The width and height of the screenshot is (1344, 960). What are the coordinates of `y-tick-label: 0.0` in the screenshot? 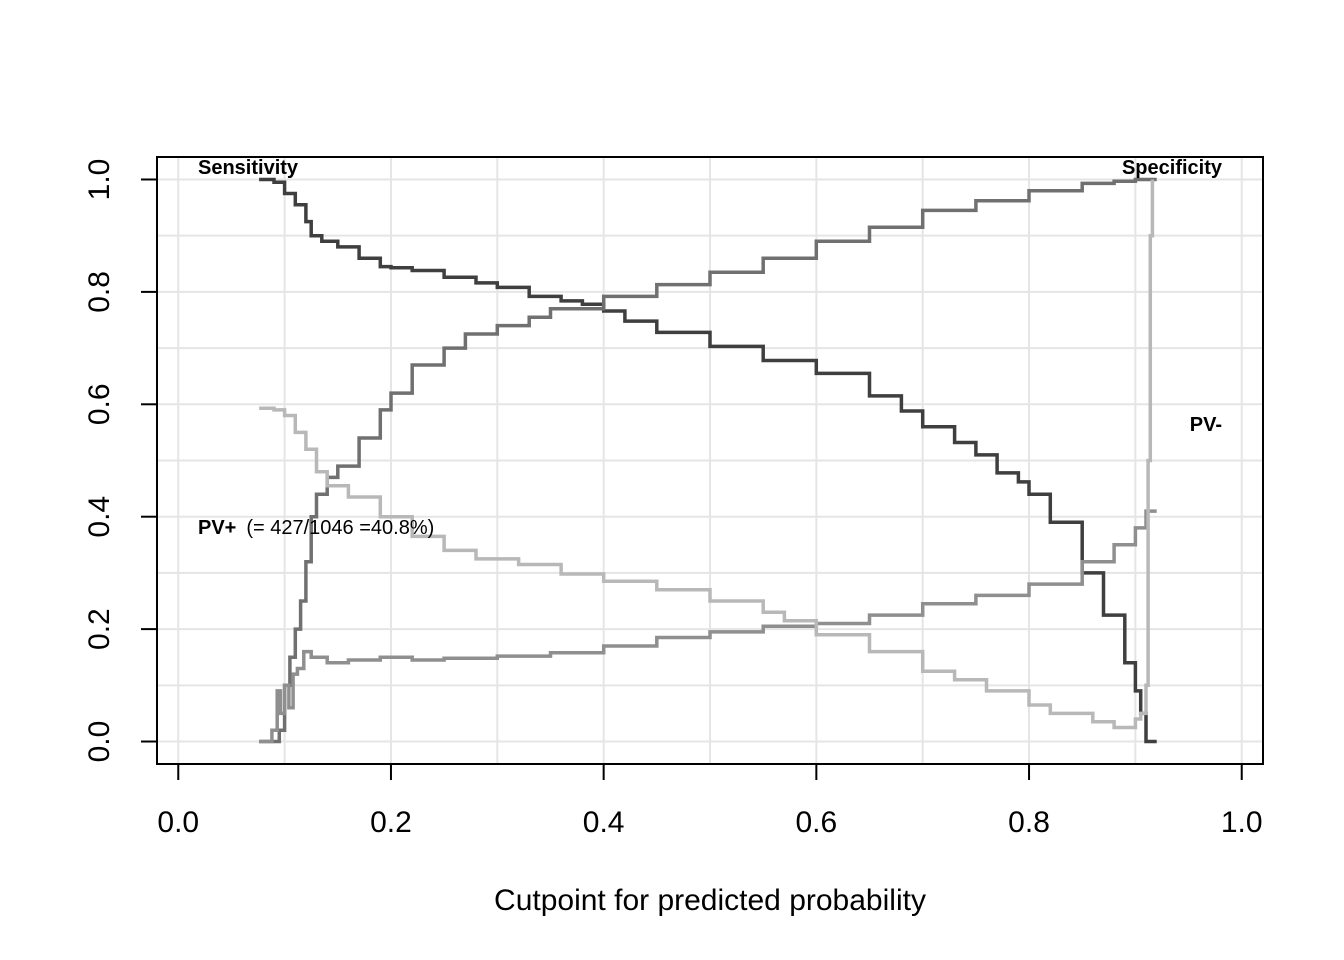 It's located at (99, 742).